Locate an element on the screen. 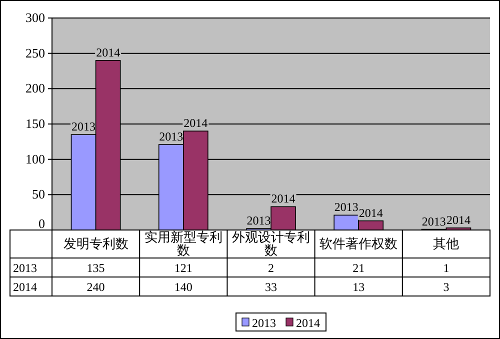 The height and width of the screenshot is (339, 500). x-tick-label: 发明专利数 is located at coordinates (95, 243).